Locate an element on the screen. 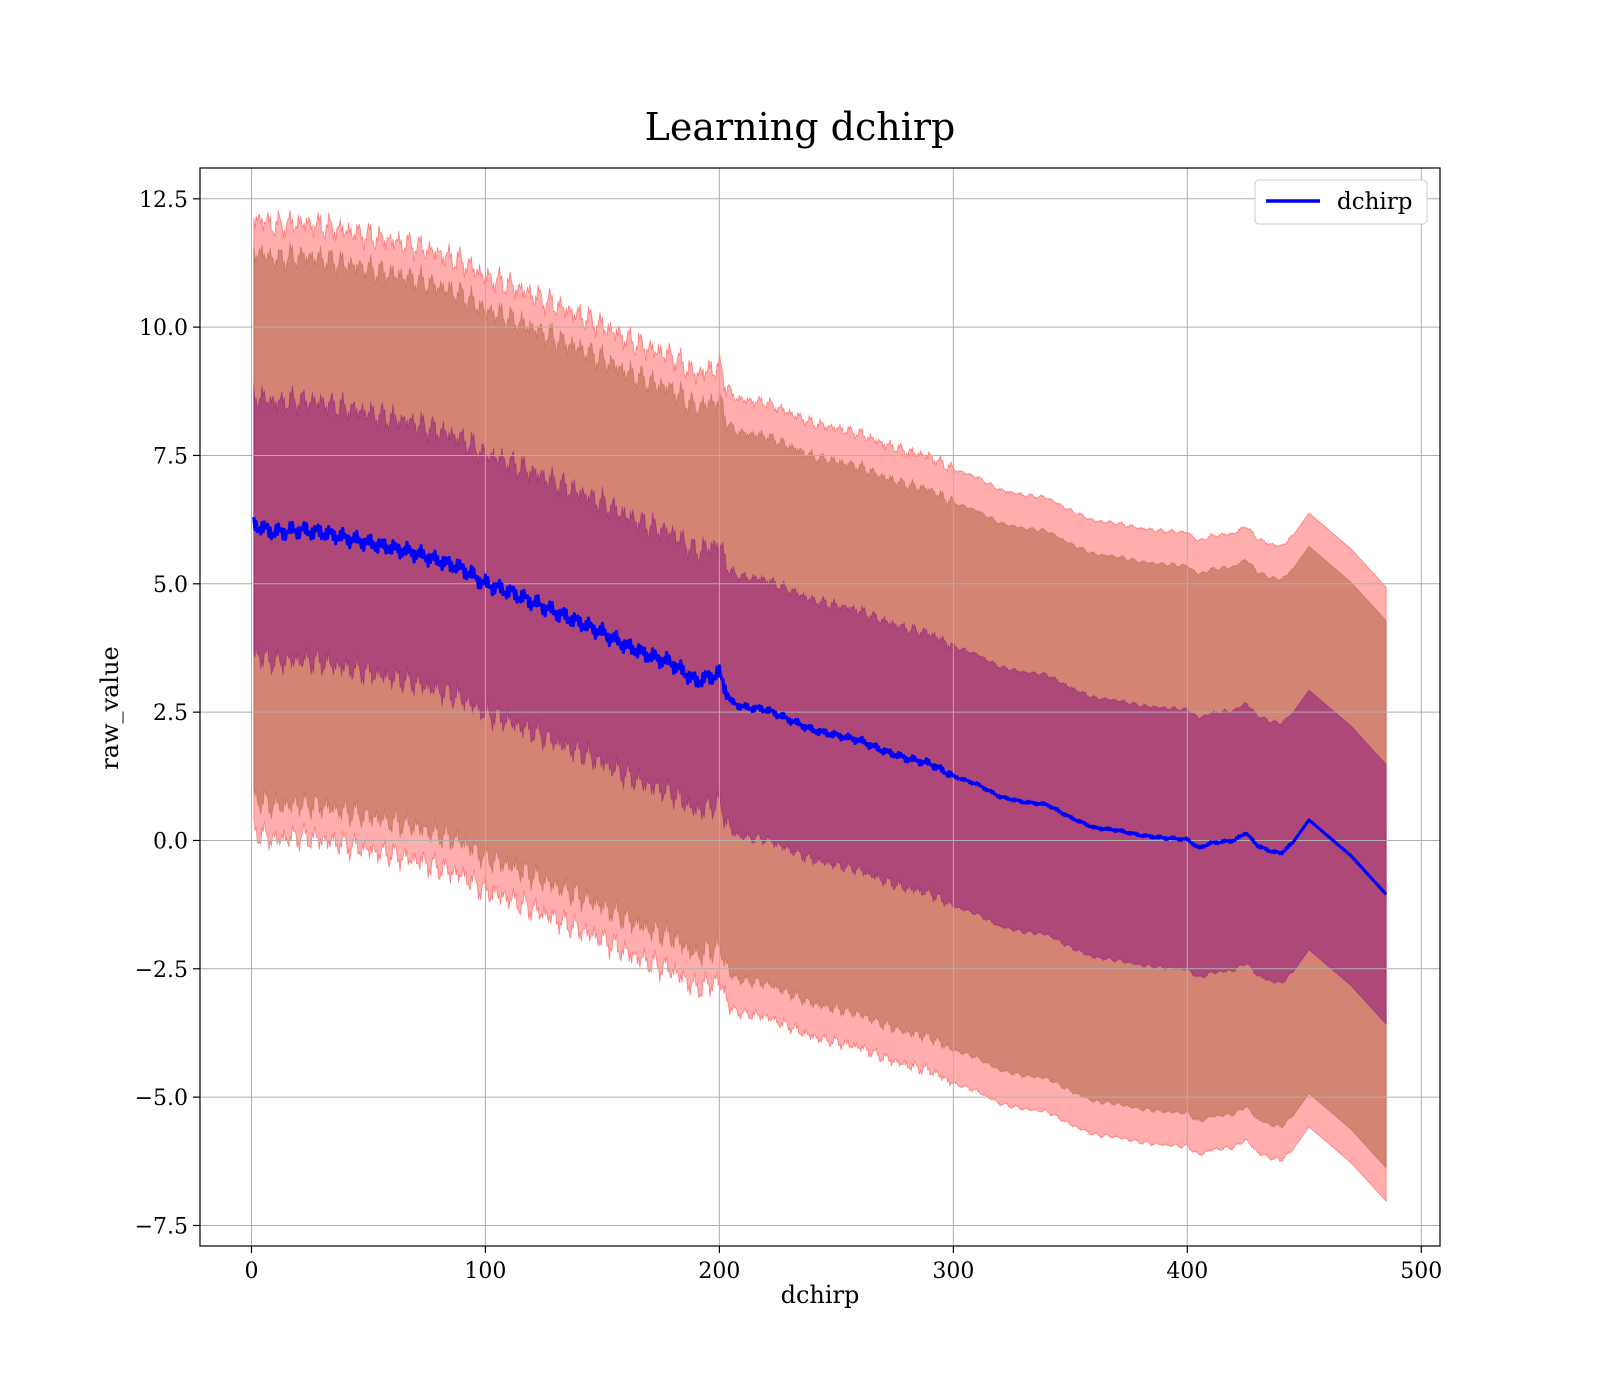 Image resolution: width=1600 pixels, height=1400 pixels. y-tick-label: 2.5 is located at coordinates (170, 713).